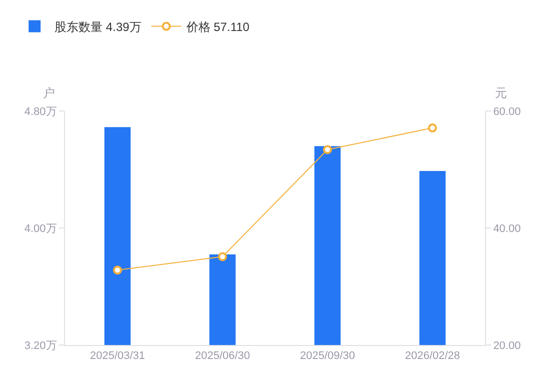 The image size is (550, 381). I want to click on y-axis-title: 户, so click(49, 93).